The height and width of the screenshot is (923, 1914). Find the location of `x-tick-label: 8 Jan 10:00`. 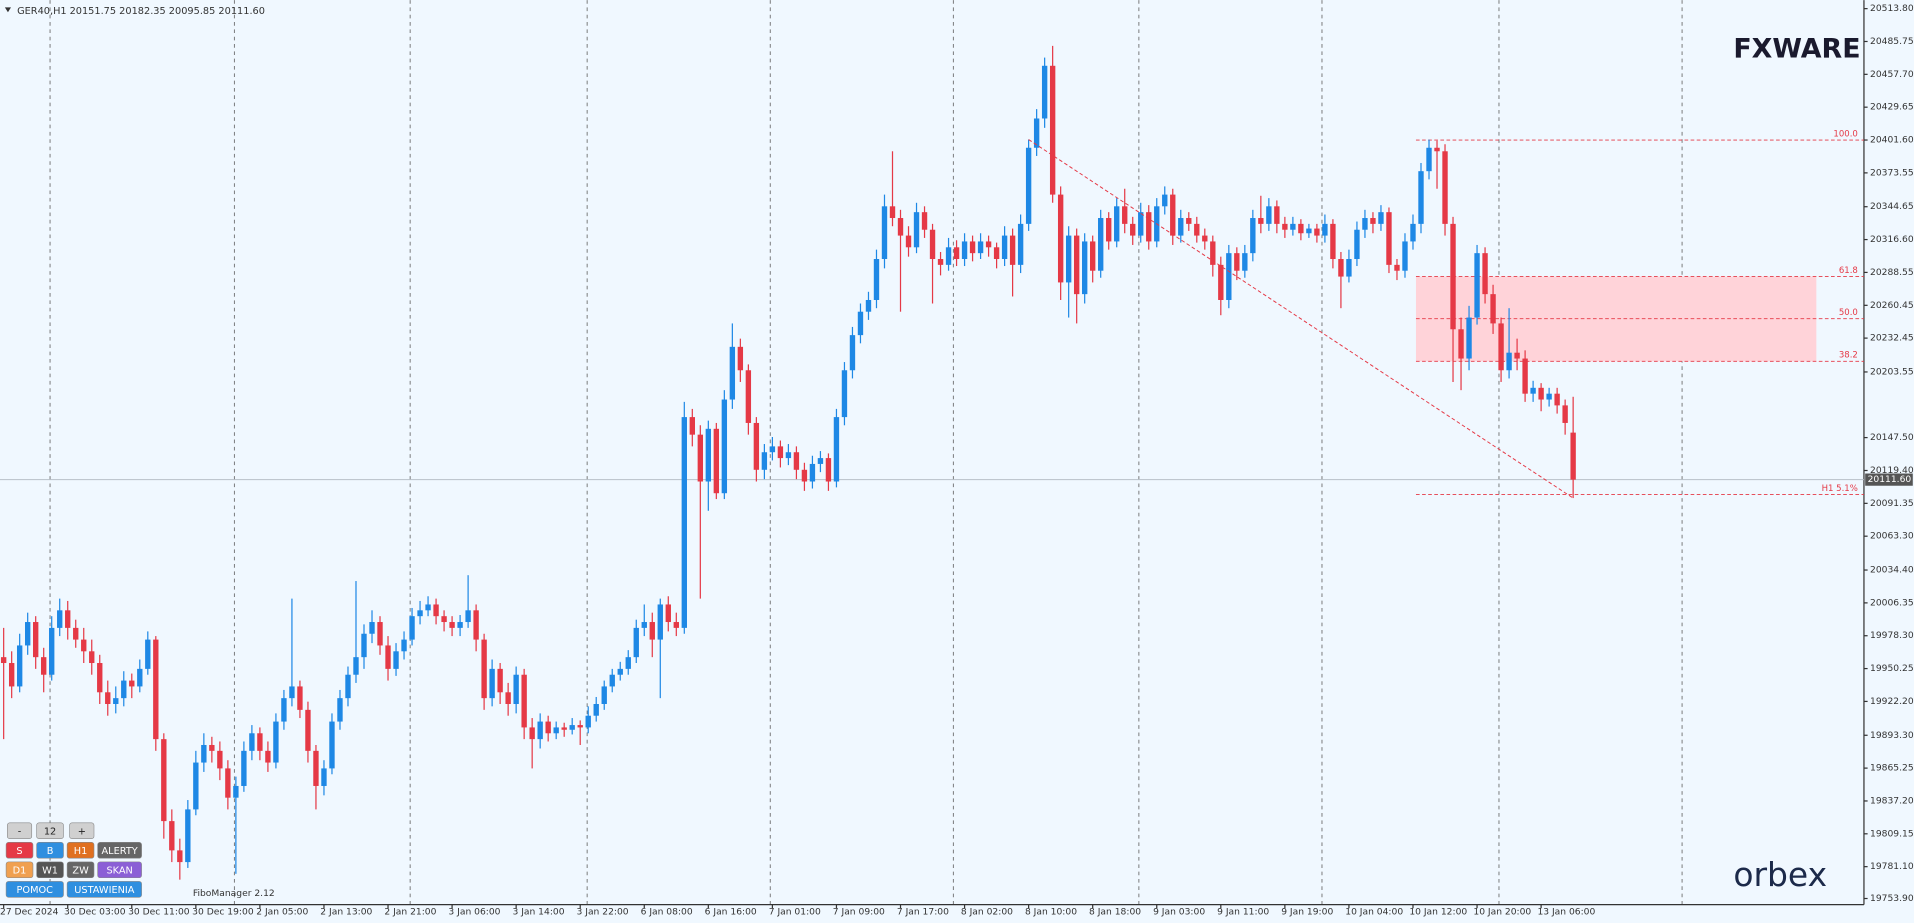

x-tick-label: 8 Jan 10:00 is located at coordinates (1051, 912).